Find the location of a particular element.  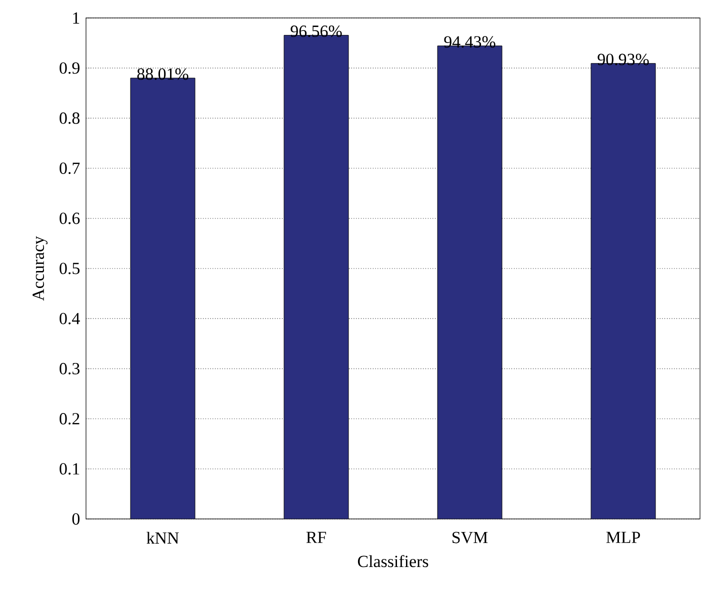

y-tick-label: 0.8 is located at coordinates (70, 118).